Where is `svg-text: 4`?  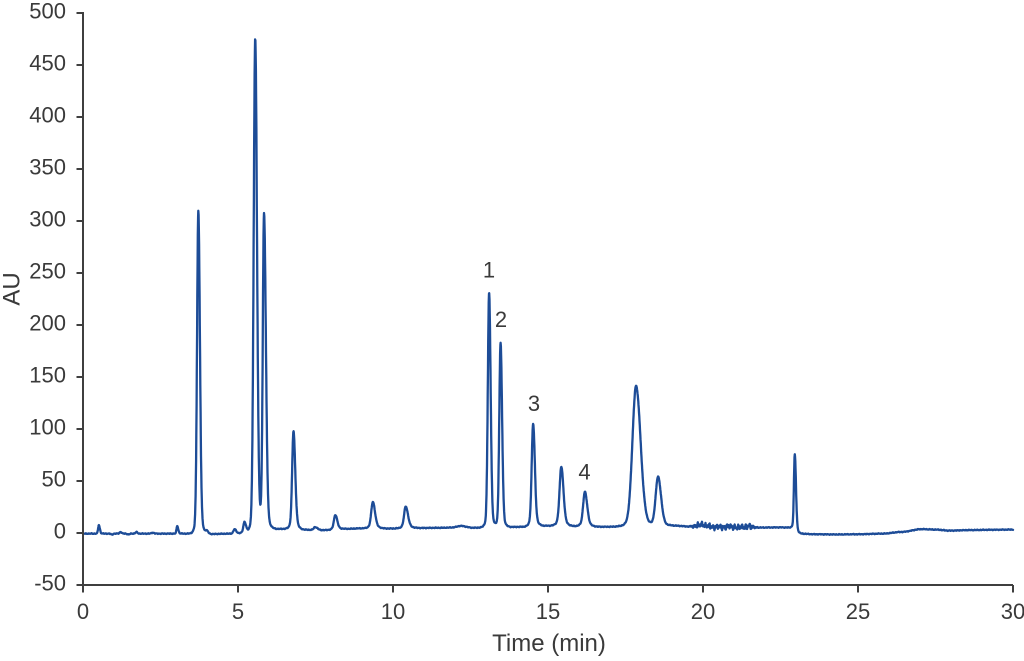
svg-text: 4 is located at coordinates (584, 472).